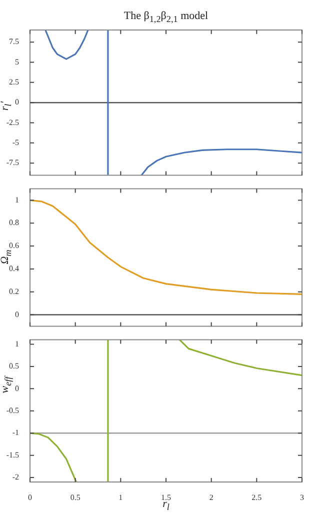  What do you see at coordinates (12, 410) in the screenshot?
I see `y-tick-label: -0.5` at bounding box center [12, 410].